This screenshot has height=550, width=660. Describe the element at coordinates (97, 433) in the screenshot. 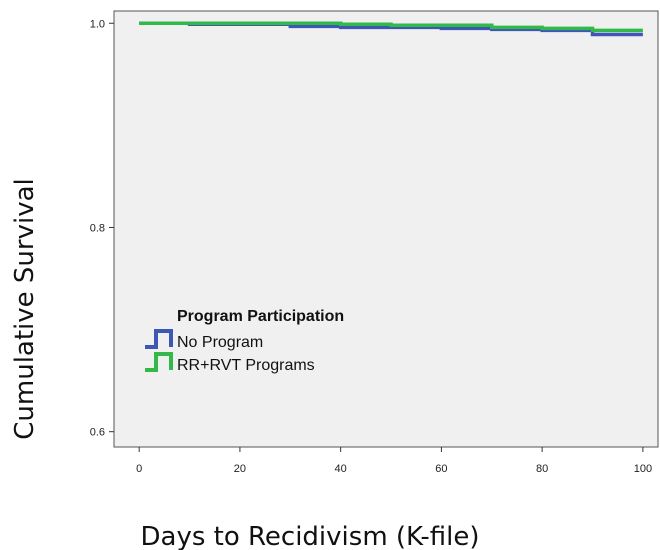

I see `y-tick-label: 0.6` at that location.